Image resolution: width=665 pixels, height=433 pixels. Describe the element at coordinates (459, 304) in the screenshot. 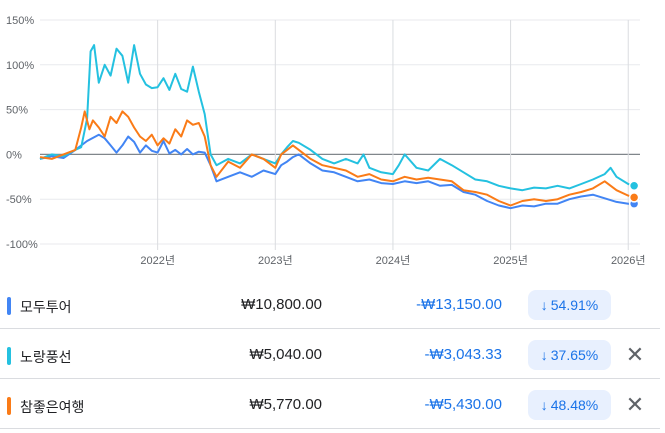

I see `price-change: -₩13,150.00` at that location.